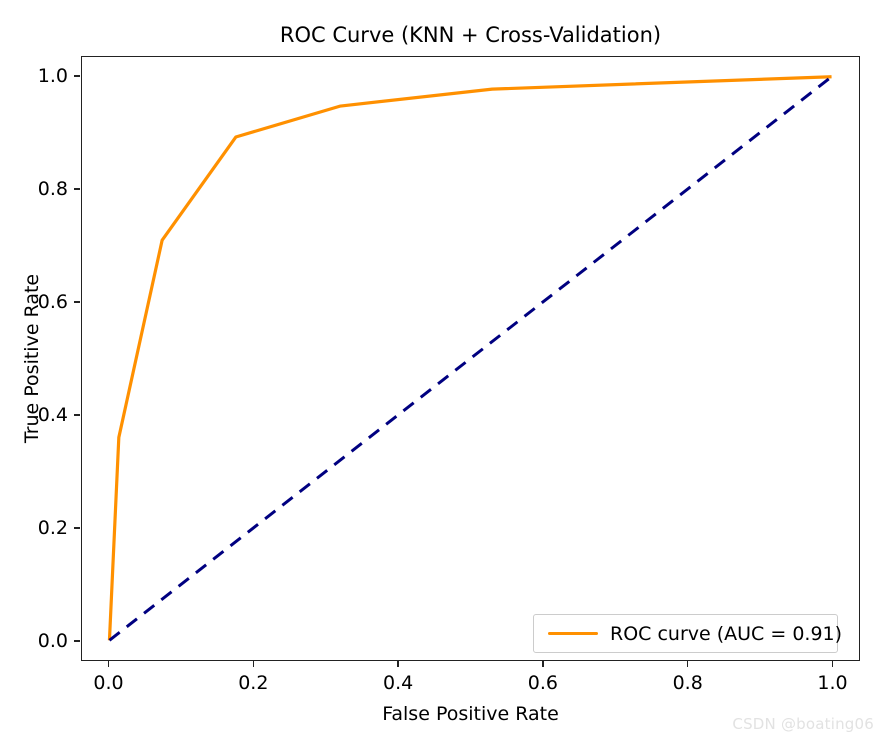  Describe the element at coordinates (32, 358) in the screenshot. I see `y-axis-label: True Positive Rate` at that location.